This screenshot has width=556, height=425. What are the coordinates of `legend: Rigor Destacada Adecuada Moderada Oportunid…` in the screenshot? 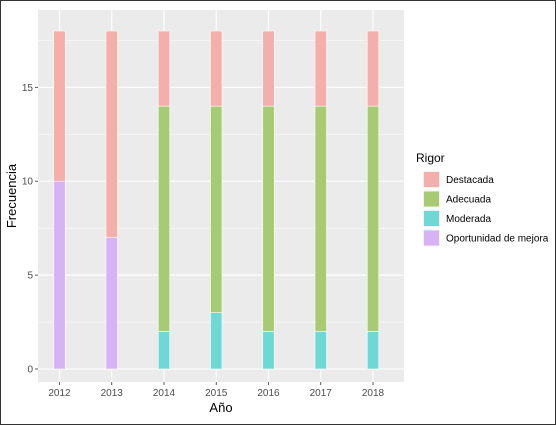 It's located at (482, 199).